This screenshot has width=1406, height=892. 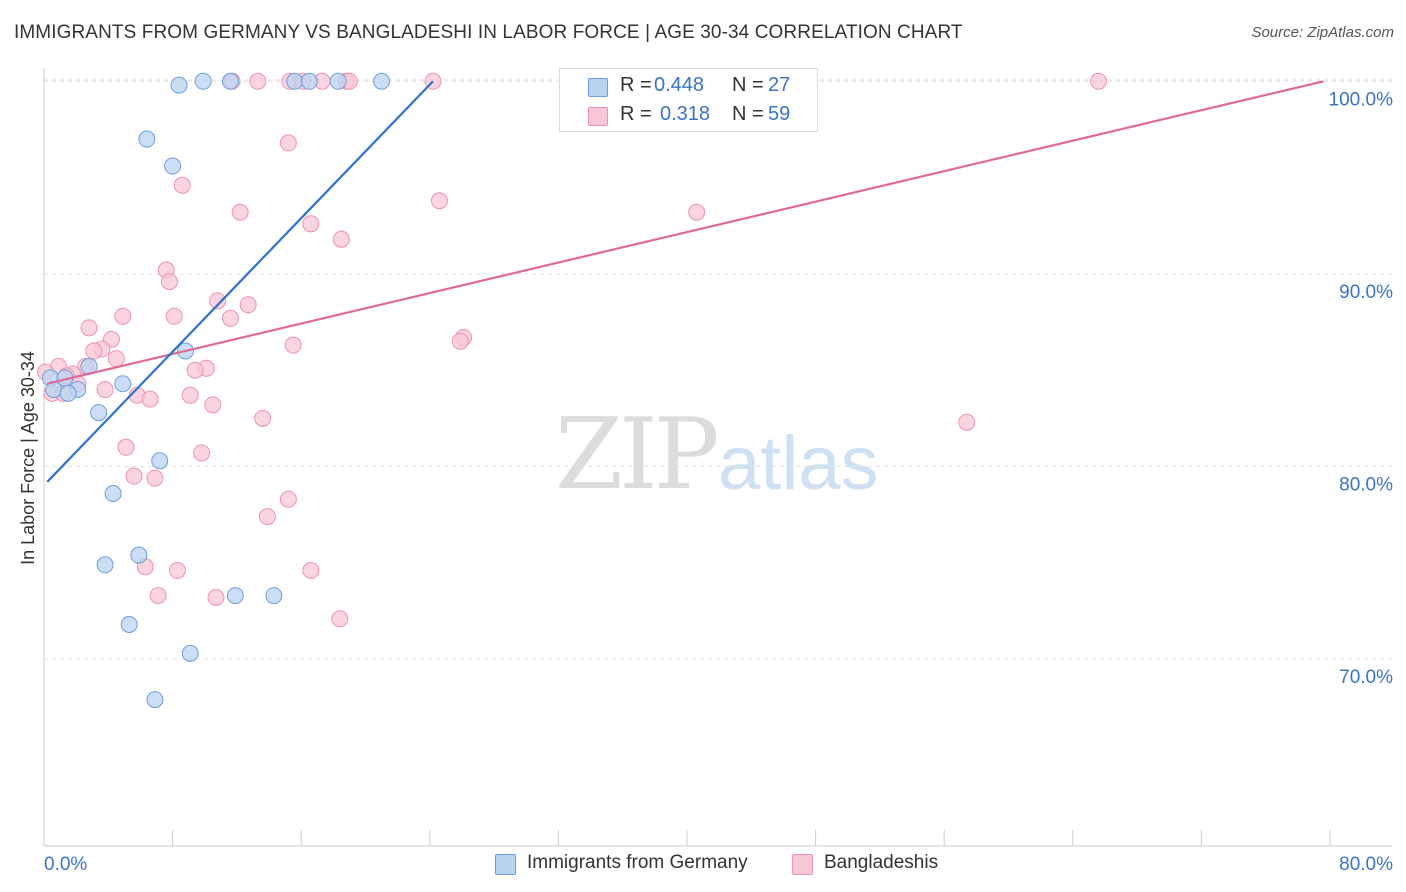 I want to click on germany-trend-line, so click(x=240, y=281).